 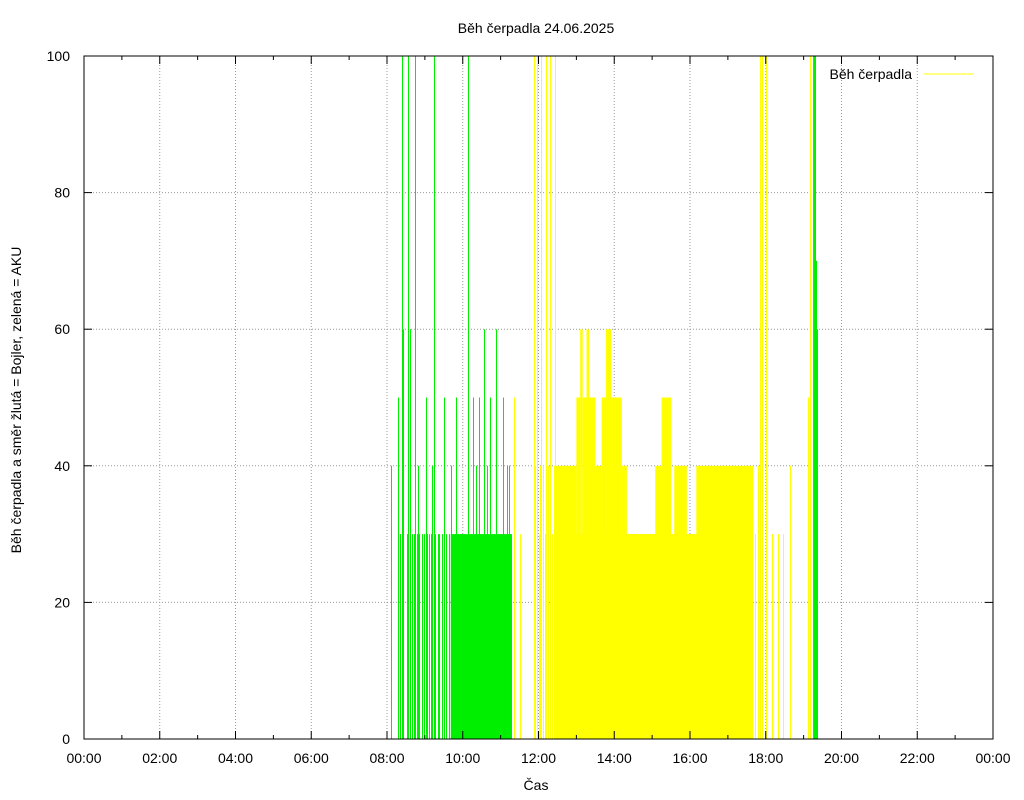 I want to click on y-tick-label: 100, so click(x=59, y=56).